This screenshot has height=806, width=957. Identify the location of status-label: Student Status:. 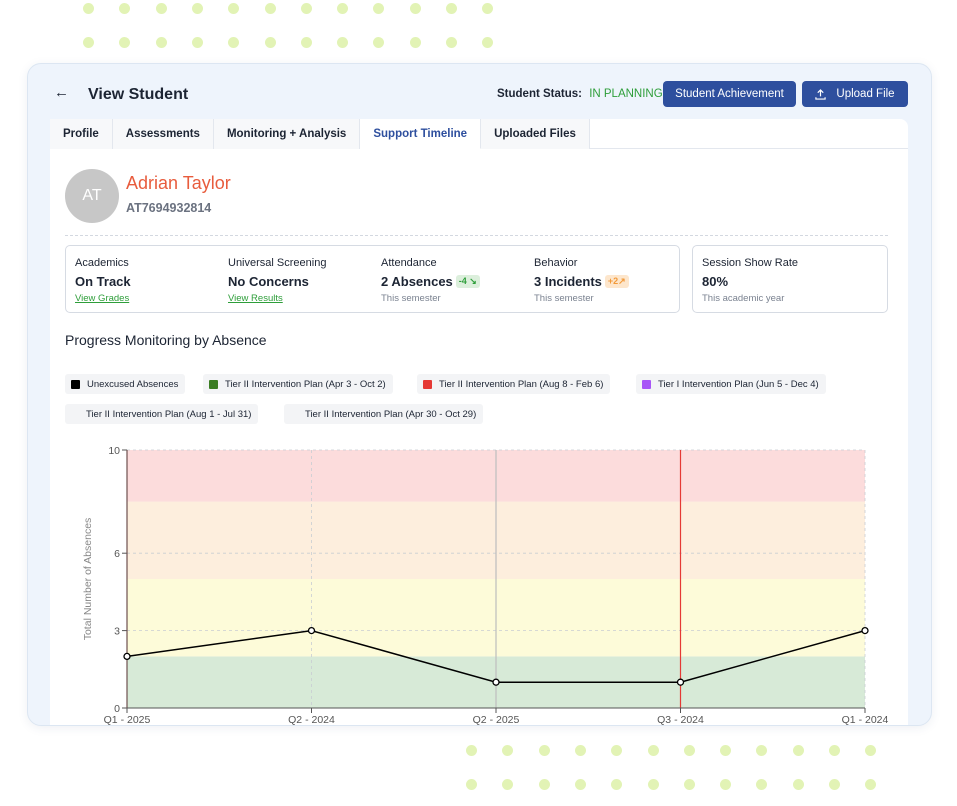
(539, 94).